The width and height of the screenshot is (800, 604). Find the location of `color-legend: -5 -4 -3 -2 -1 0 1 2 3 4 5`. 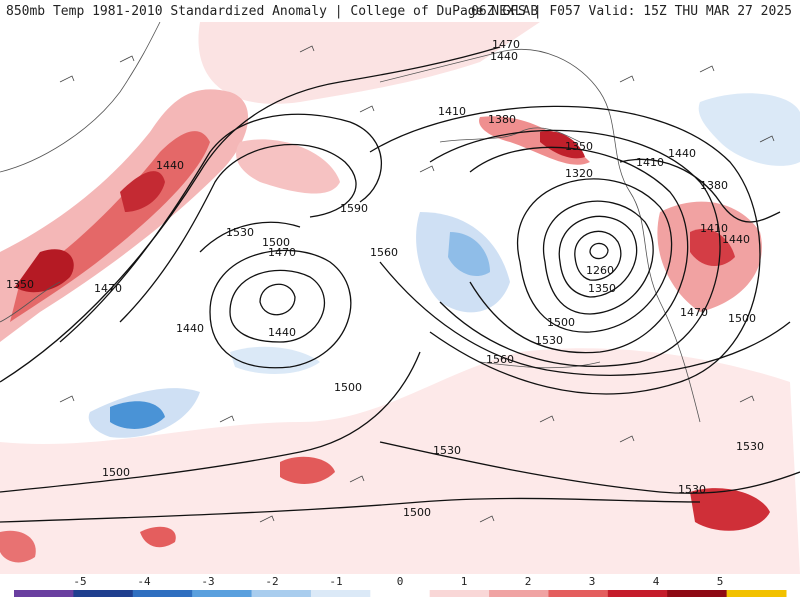

color-legend: -5 -4 -3 -2 -1 0 1 2 3 4 5 is located at coordinates (400, 587).